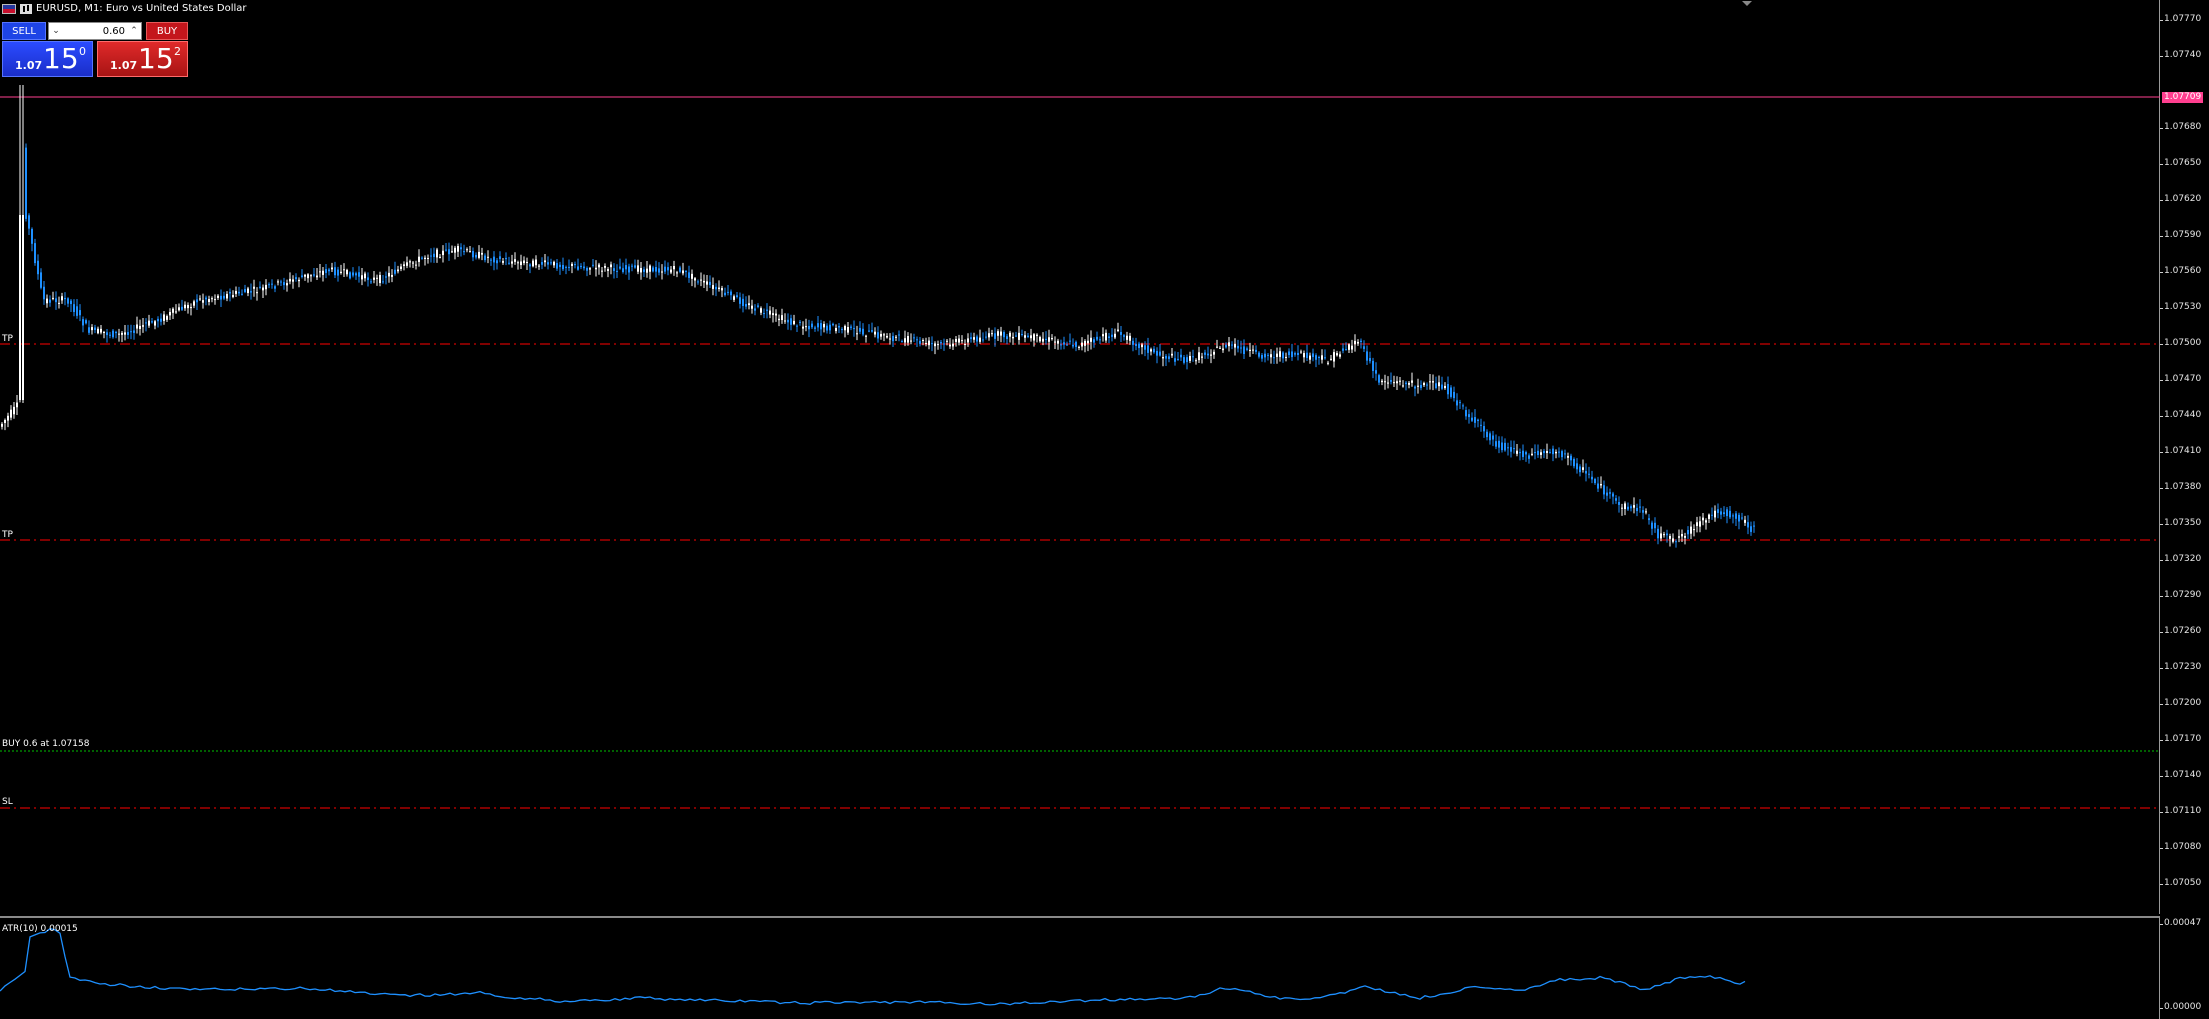 This screenshot has width=2209, height=1019. Describe the element at coordinates (9, 8) in the screenshot. I see `flag-eu-us-icon` at that location.